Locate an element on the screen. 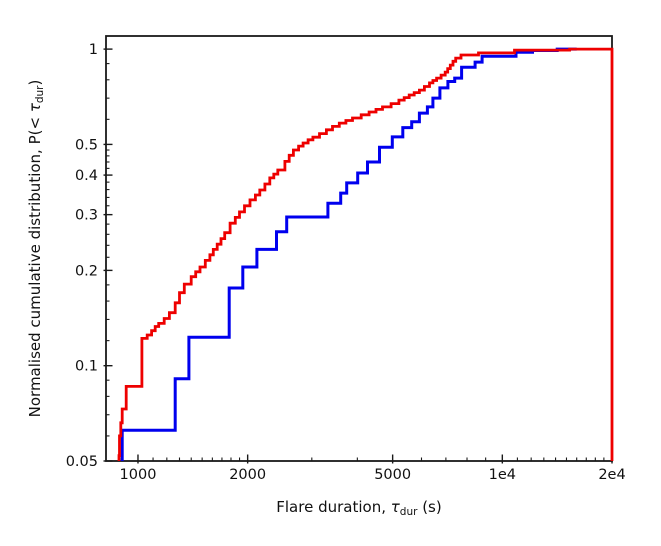 The width and height of the screenshot is (661, 546). y-tick-label: 0.1 is located at coordinates (86, 367).